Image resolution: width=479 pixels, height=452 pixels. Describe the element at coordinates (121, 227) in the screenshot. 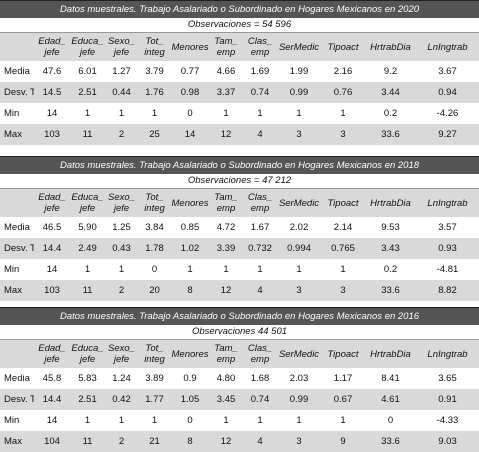

I see `table-cell: 1.25` at that location.